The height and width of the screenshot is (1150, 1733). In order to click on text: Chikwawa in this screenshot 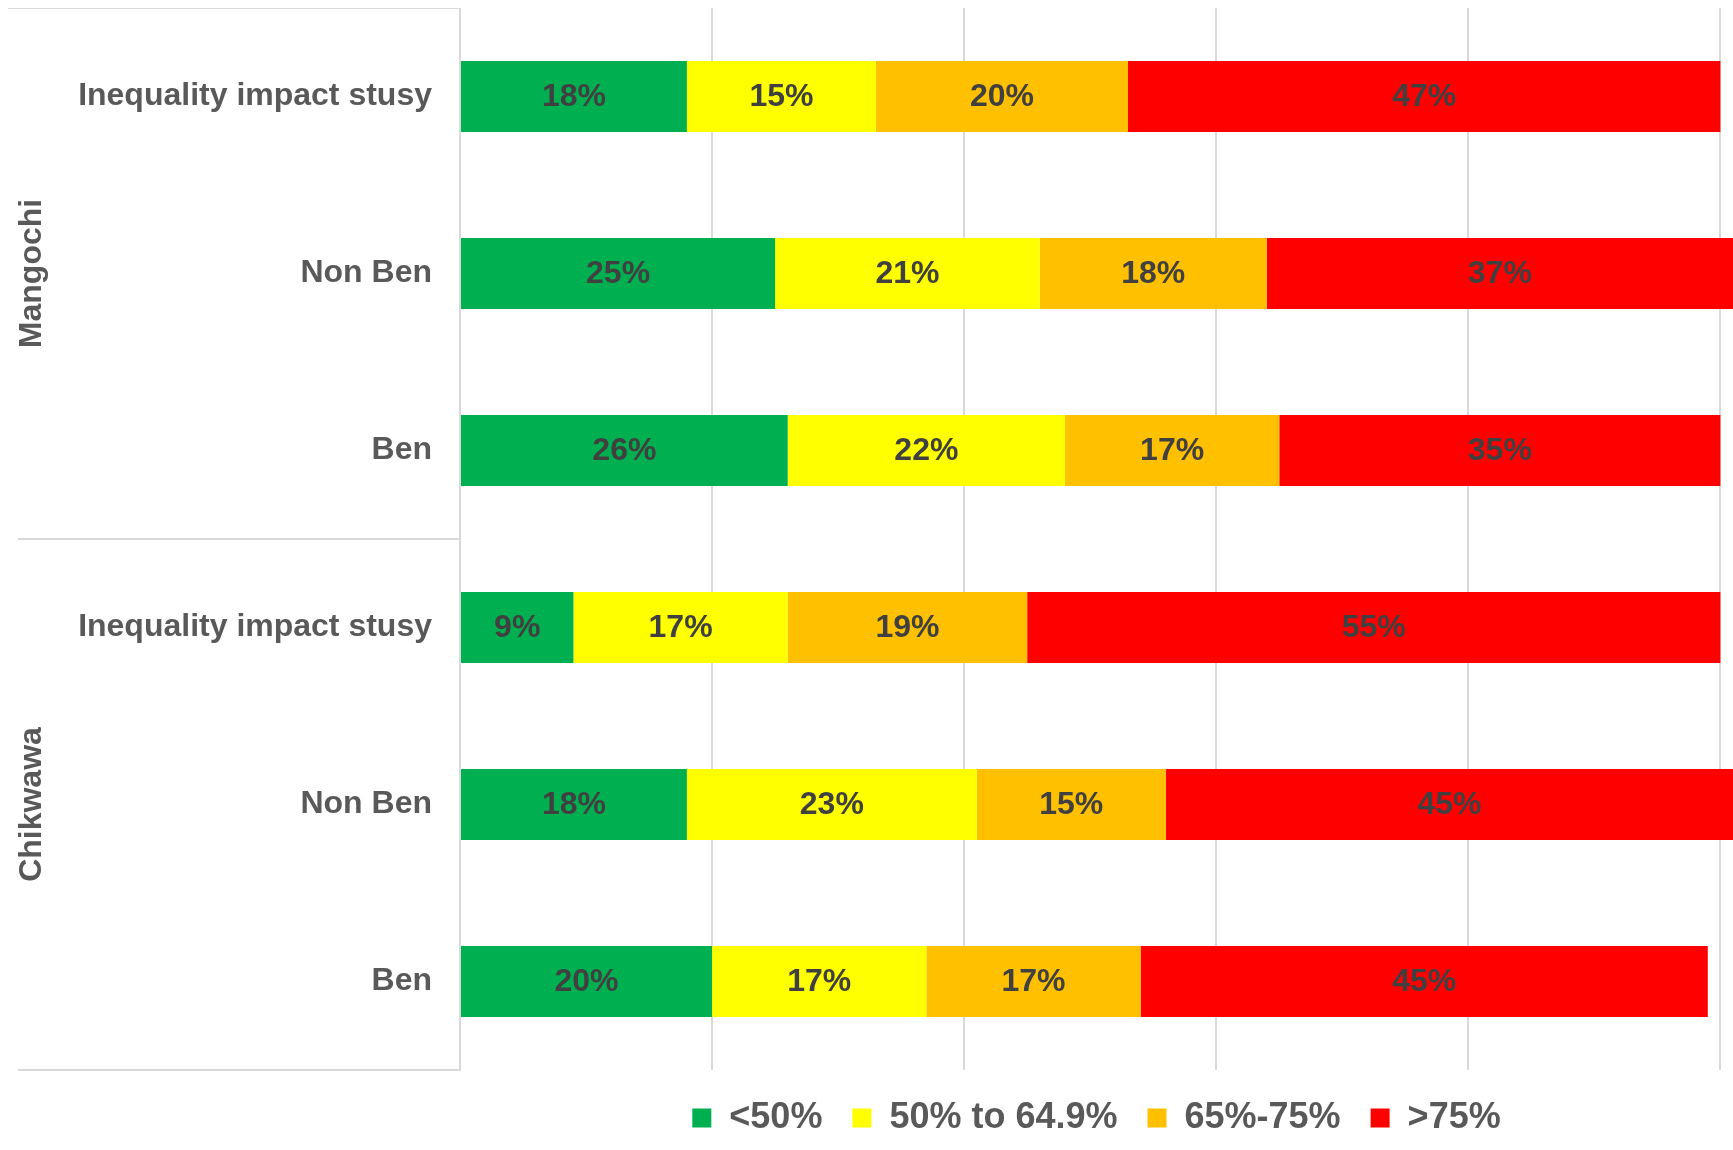, I will do `click(29, 804)`.